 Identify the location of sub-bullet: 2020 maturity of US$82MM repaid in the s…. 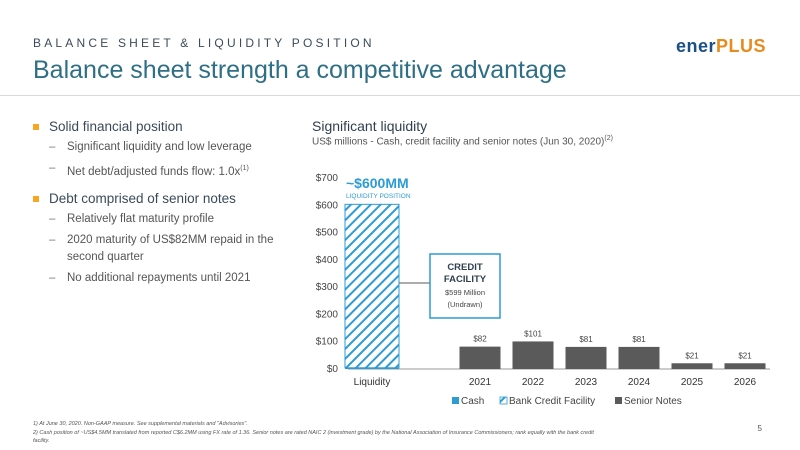
(168, 249).